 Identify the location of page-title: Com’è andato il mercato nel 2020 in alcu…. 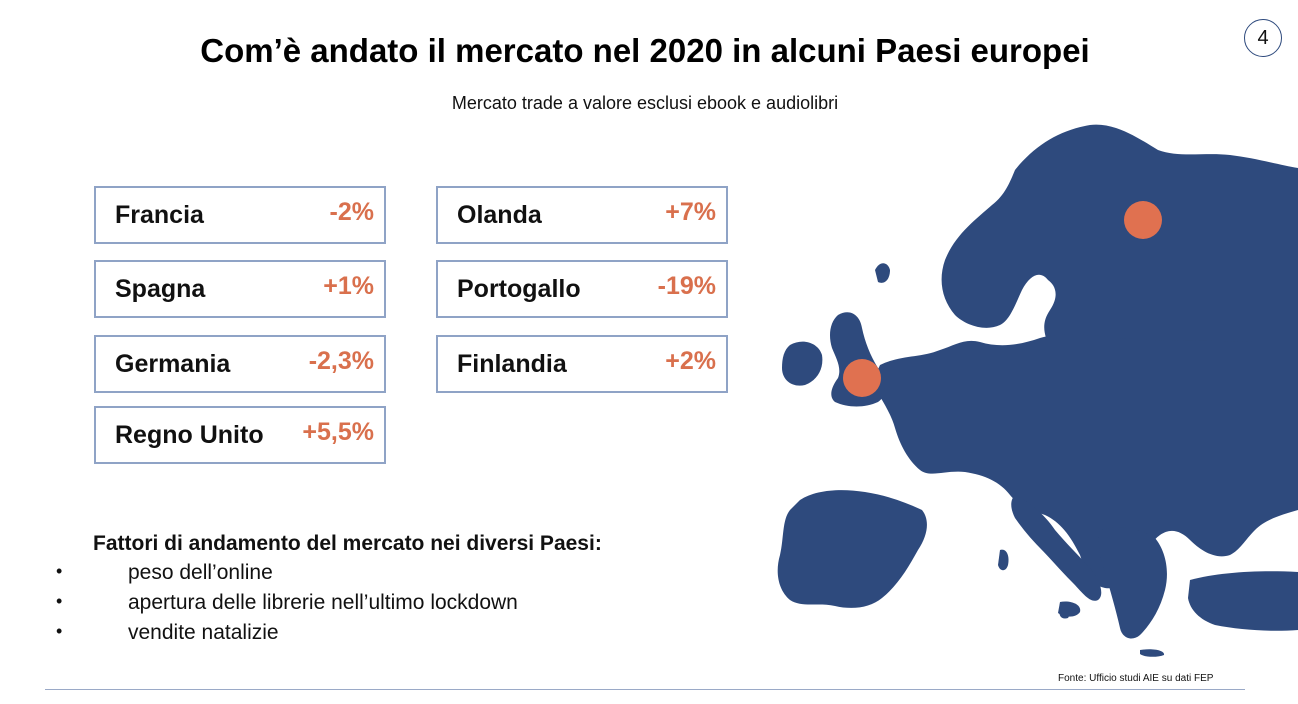
(645, 50).